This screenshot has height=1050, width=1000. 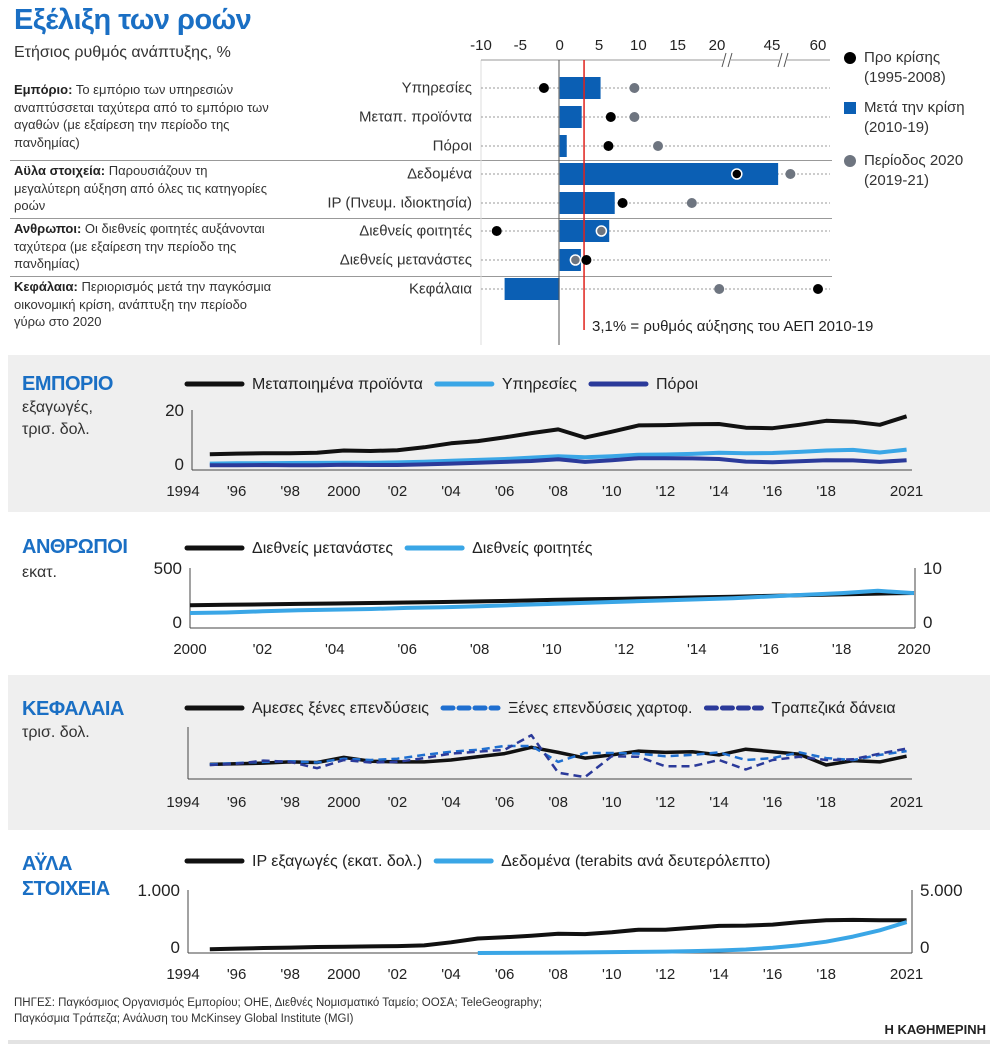 I want to click on legend-label: Ξένες επενδύσεις χαρτοφ., so click(x=600, y=708).